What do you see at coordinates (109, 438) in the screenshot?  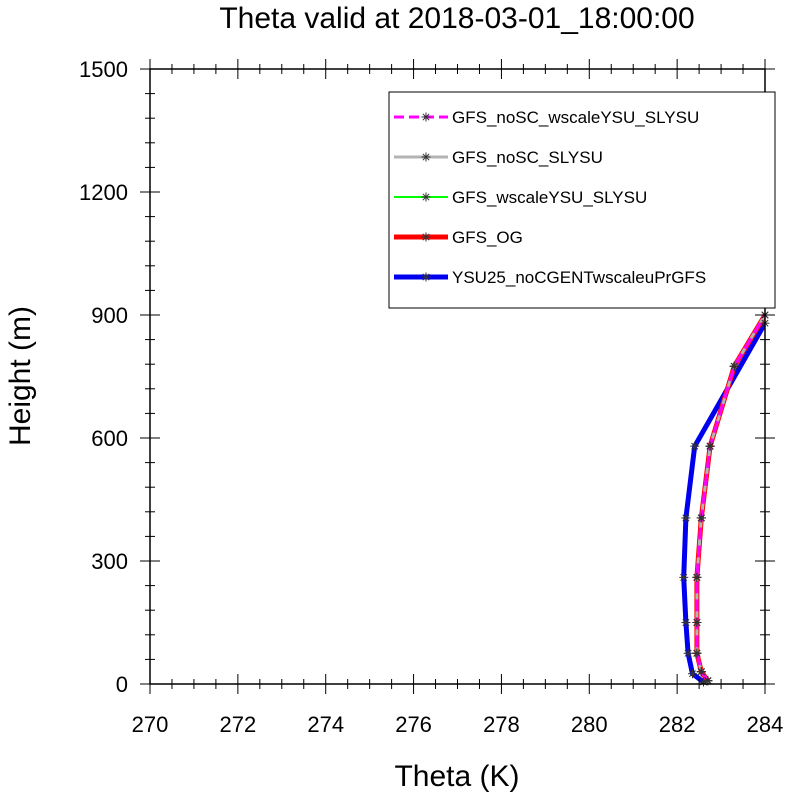 I see `y-tick-label: 600` at bounding box center [109, 438].